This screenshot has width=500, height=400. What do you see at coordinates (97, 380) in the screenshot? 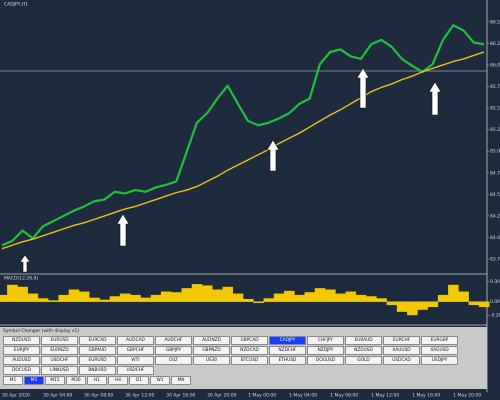
I see `timeframe-button: H1` at bounding box center [97, 380].